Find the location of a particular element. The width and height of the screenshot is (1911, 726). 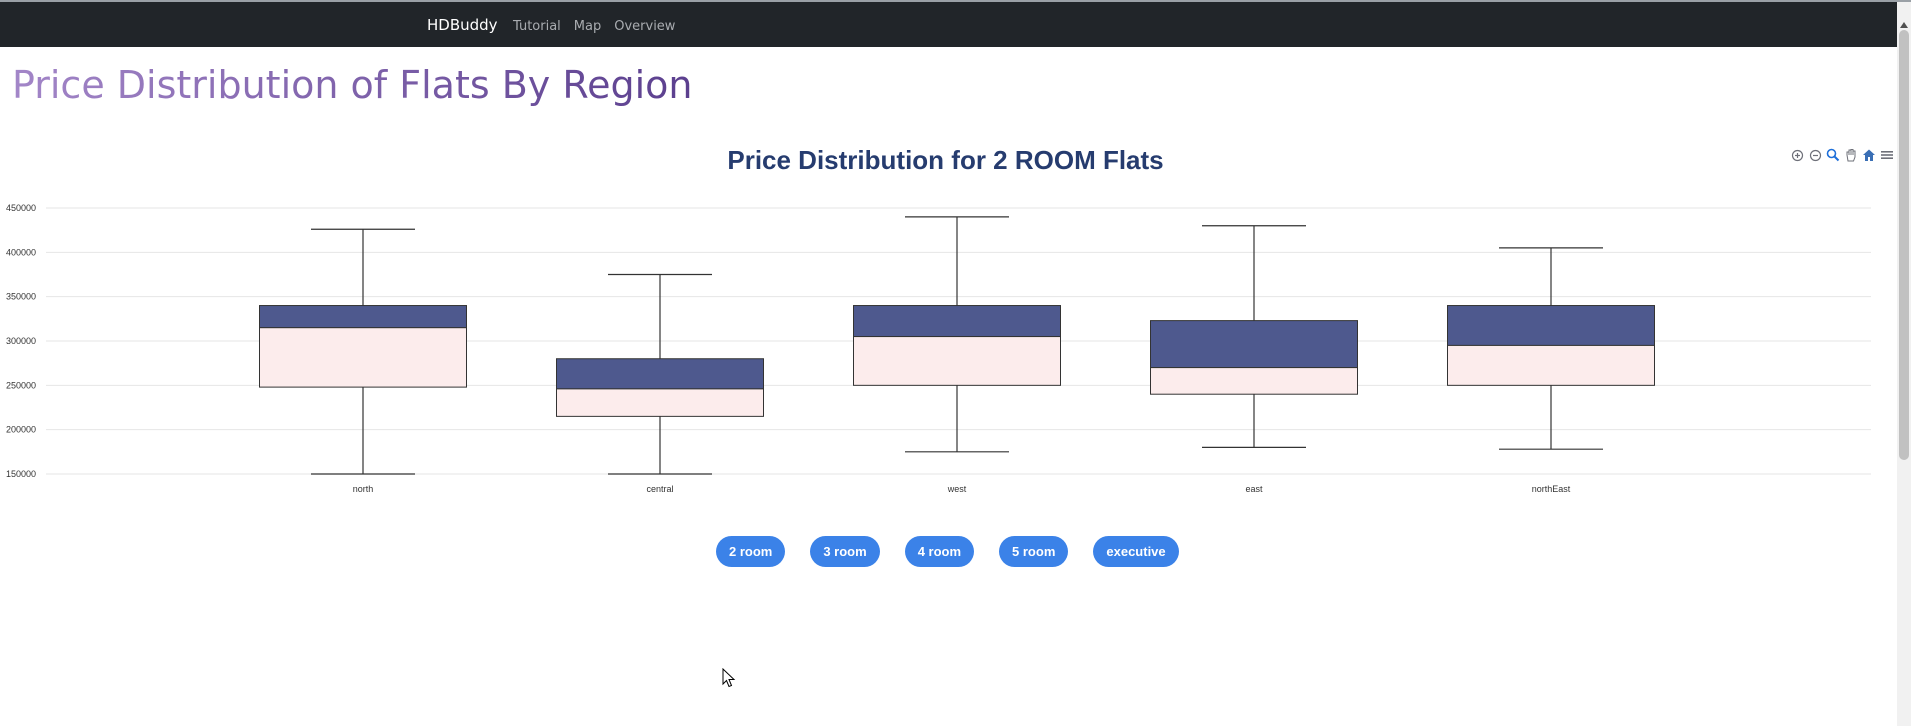

box-lower-north is located at coordinates (363, 357).